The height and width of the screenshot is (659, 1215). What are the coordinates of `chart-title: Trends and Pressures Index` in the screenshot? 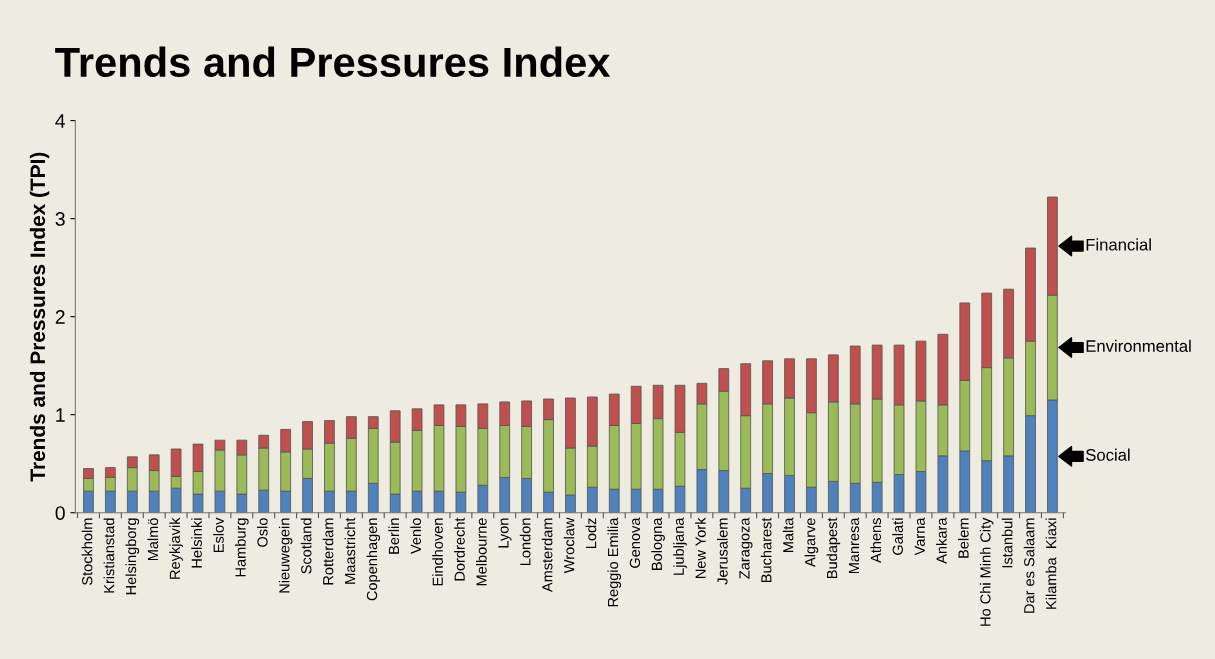 It's located at (333, 62).